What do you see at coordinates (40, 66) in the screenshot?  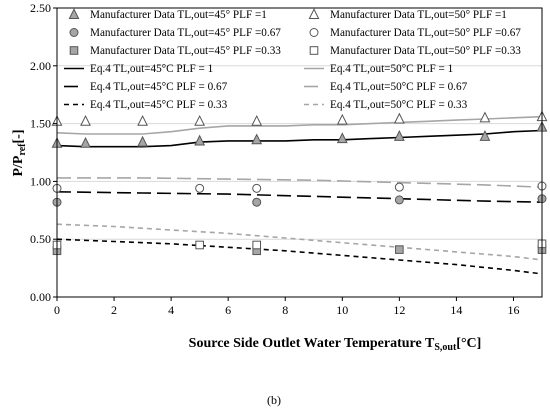 I see `y-tick-label: 2.00` at bounding box center [40, 66].